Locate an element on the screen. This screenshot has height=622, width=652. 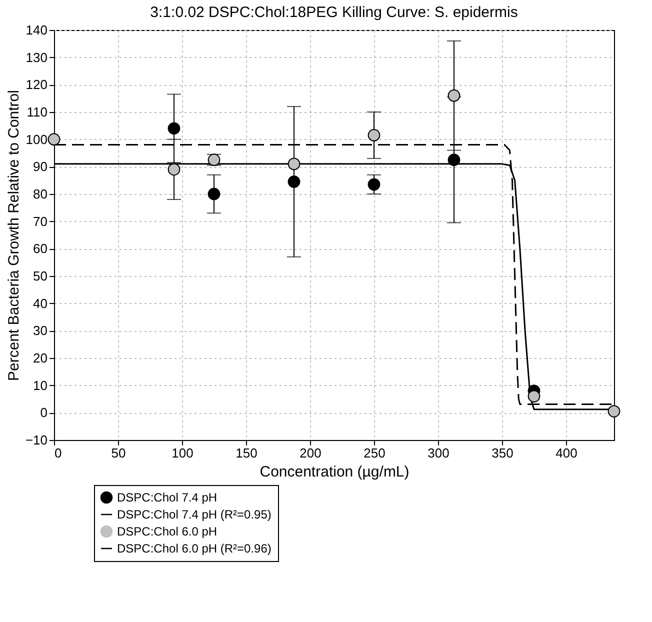
legend-label: DSPC:Chol 6.0 pH is located at coordinates (167, 531).